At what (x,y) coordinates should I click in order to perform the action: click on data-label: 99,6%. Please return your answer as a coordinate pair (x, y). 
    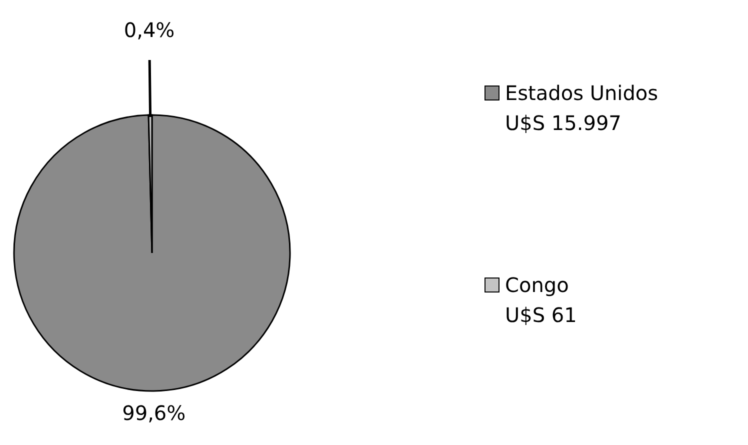
    Looking at the image, I should click on (154, 413).